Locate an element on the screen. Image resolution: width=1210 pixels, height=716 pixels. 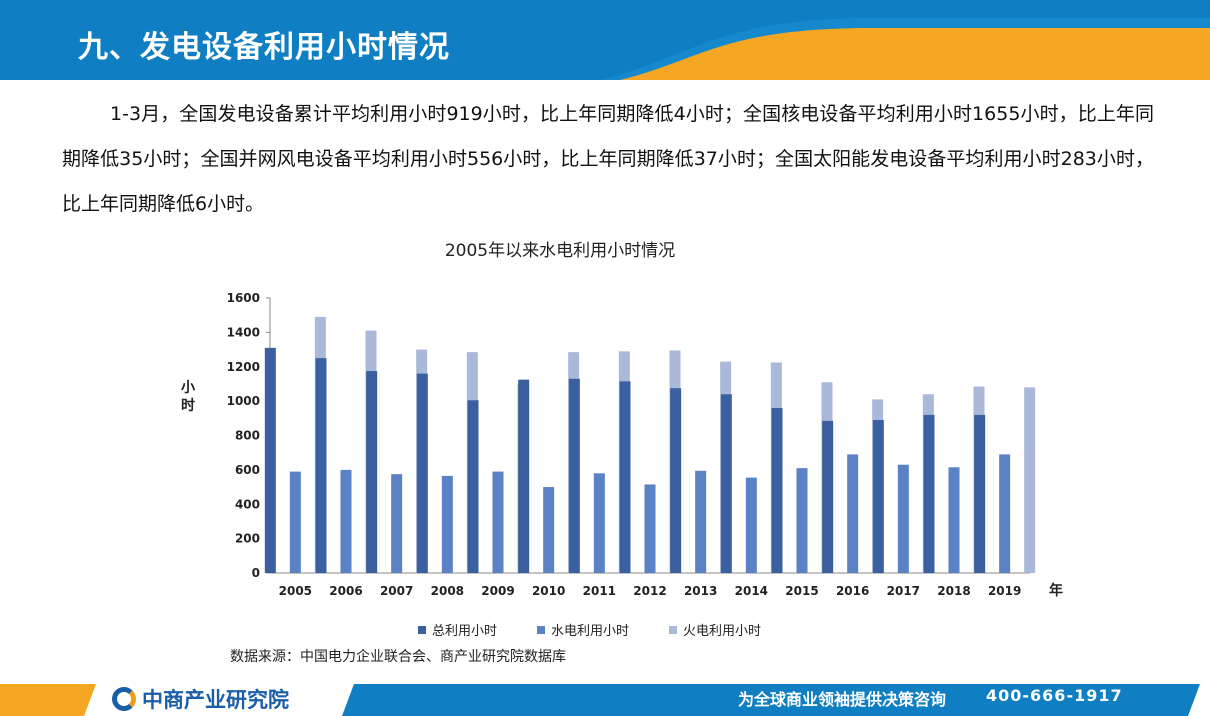
y-axis-label-char: 小 is located at coordinates (188, 388).